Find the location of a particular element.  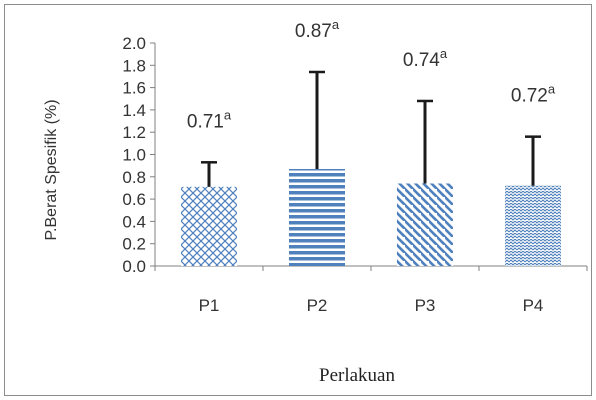

bar-p2 is located at coordinates (317, 217).